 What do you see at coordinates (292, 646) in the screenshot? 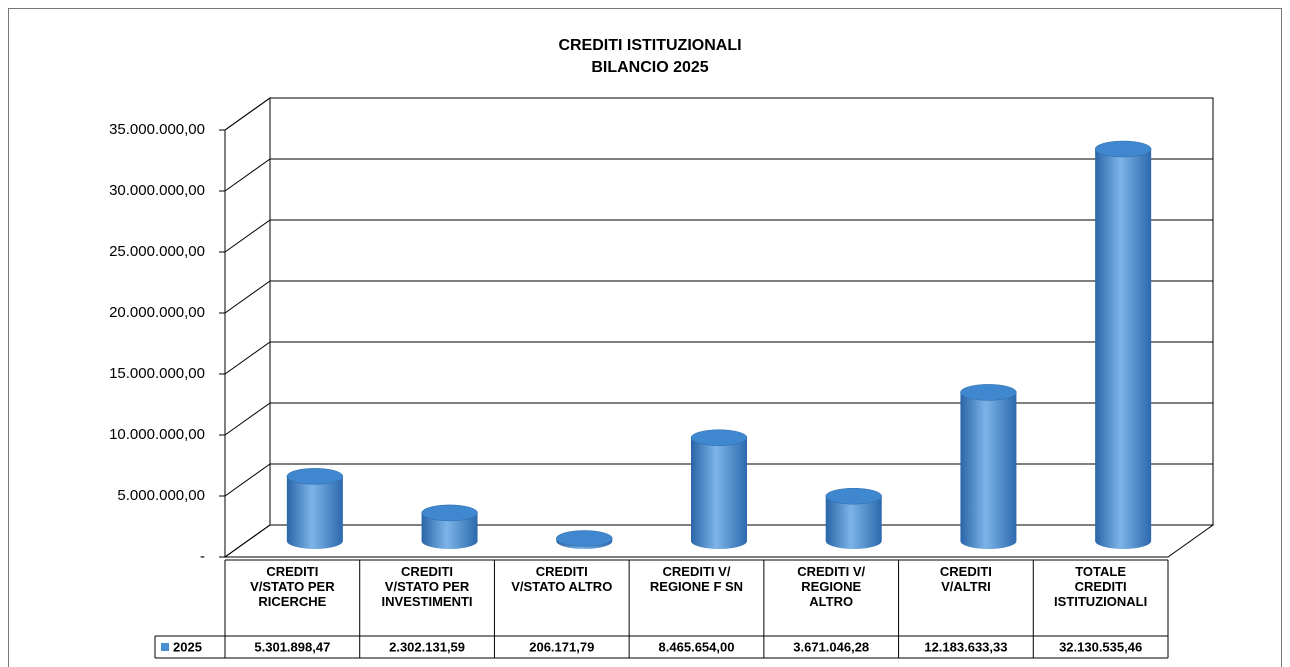
I see `value-label: 5.301.898,47` at bounding box center [292, 646].